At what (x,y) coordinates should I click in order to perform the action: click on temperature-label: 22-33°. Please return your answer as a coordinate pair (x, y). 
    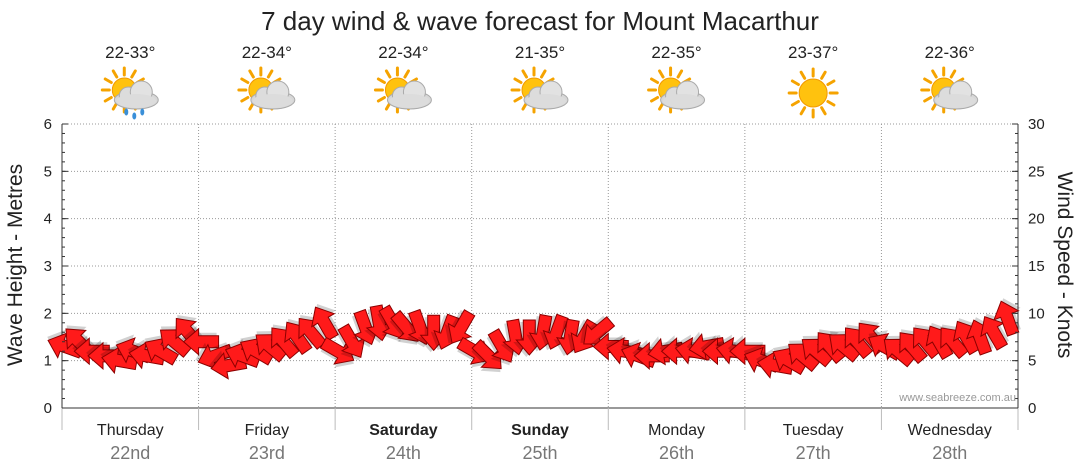
    Looking at the image, I should click on (130, 52).